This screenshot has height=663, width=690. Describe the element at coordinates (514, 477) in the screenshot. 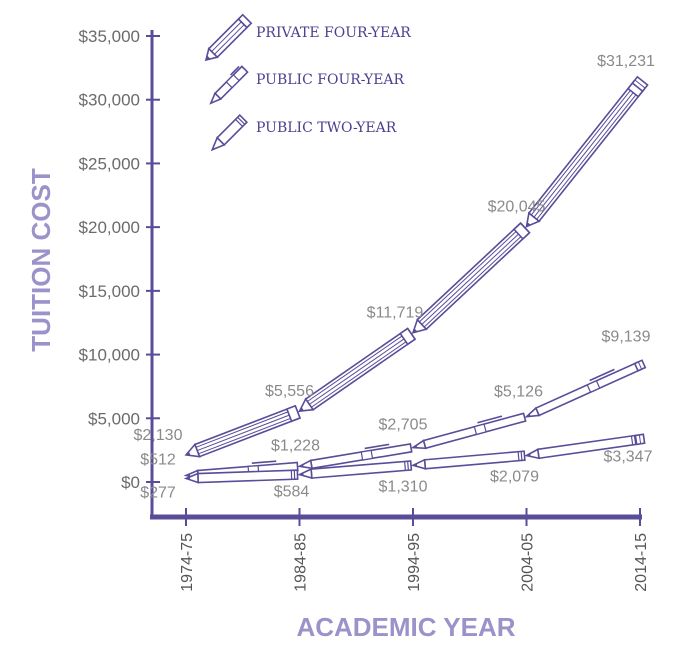

I see `data-label: $2,079` at that location.